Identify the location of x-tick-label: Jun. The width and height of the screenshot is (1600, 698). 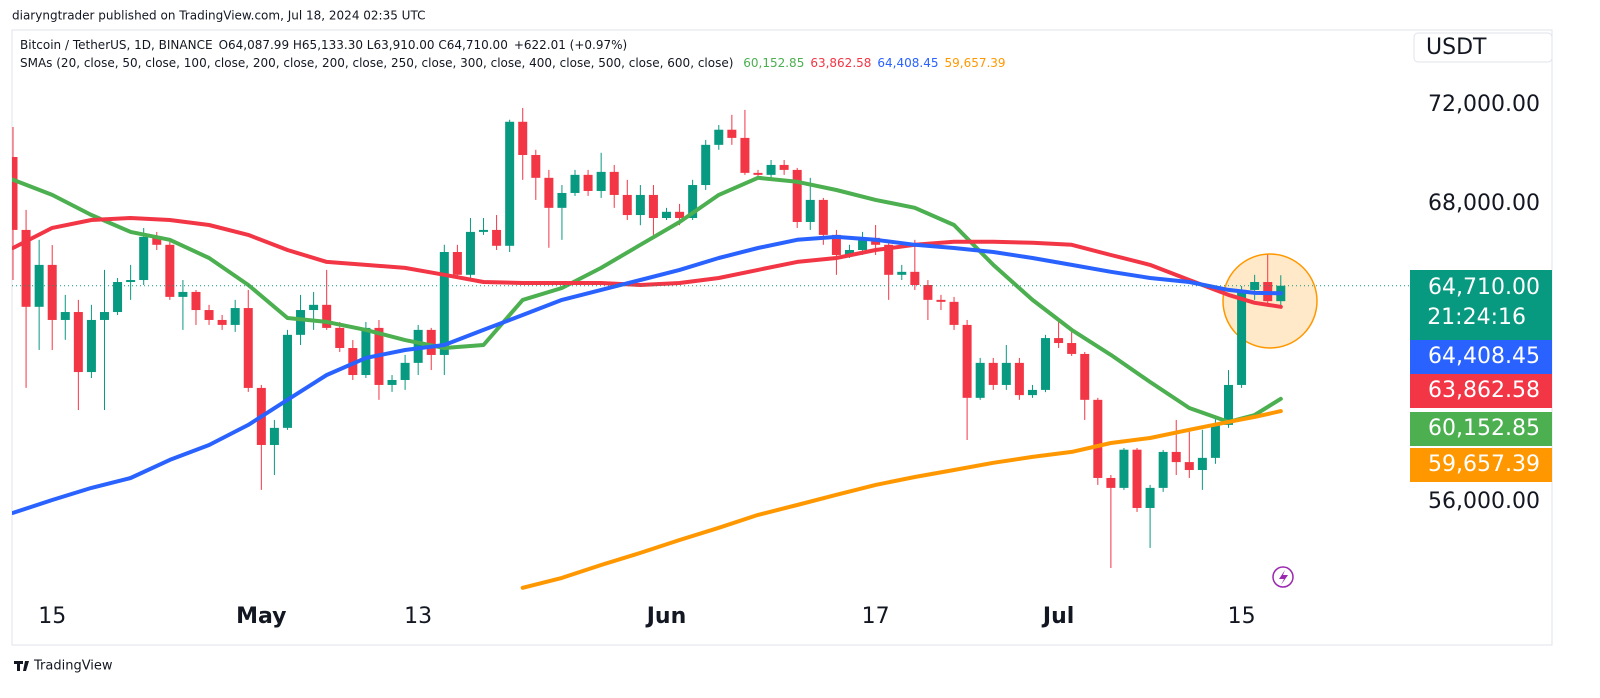
(666, 616).